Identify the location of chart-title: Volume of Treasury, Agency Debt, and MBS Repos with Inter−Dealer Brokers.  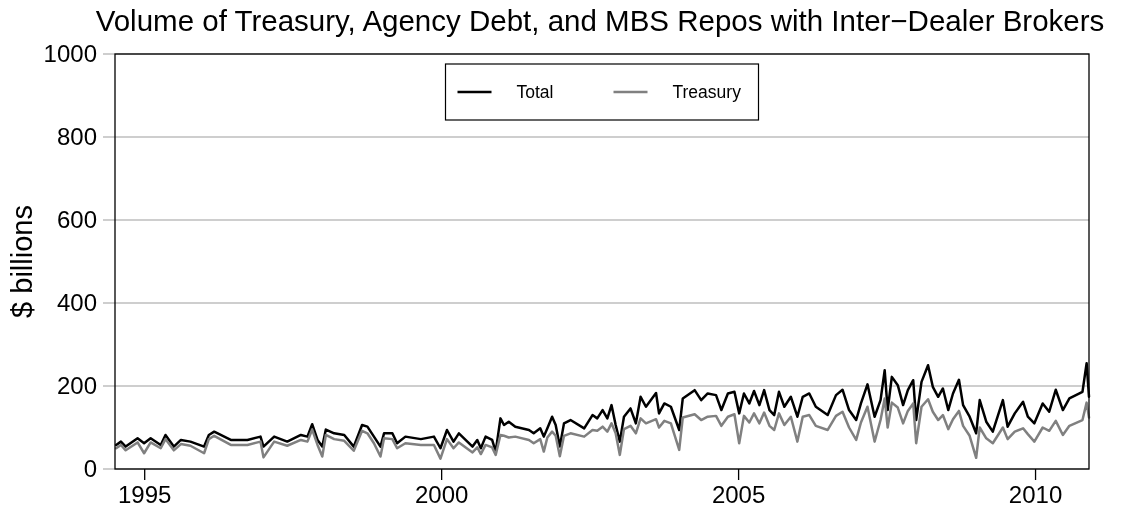
(600, 20).